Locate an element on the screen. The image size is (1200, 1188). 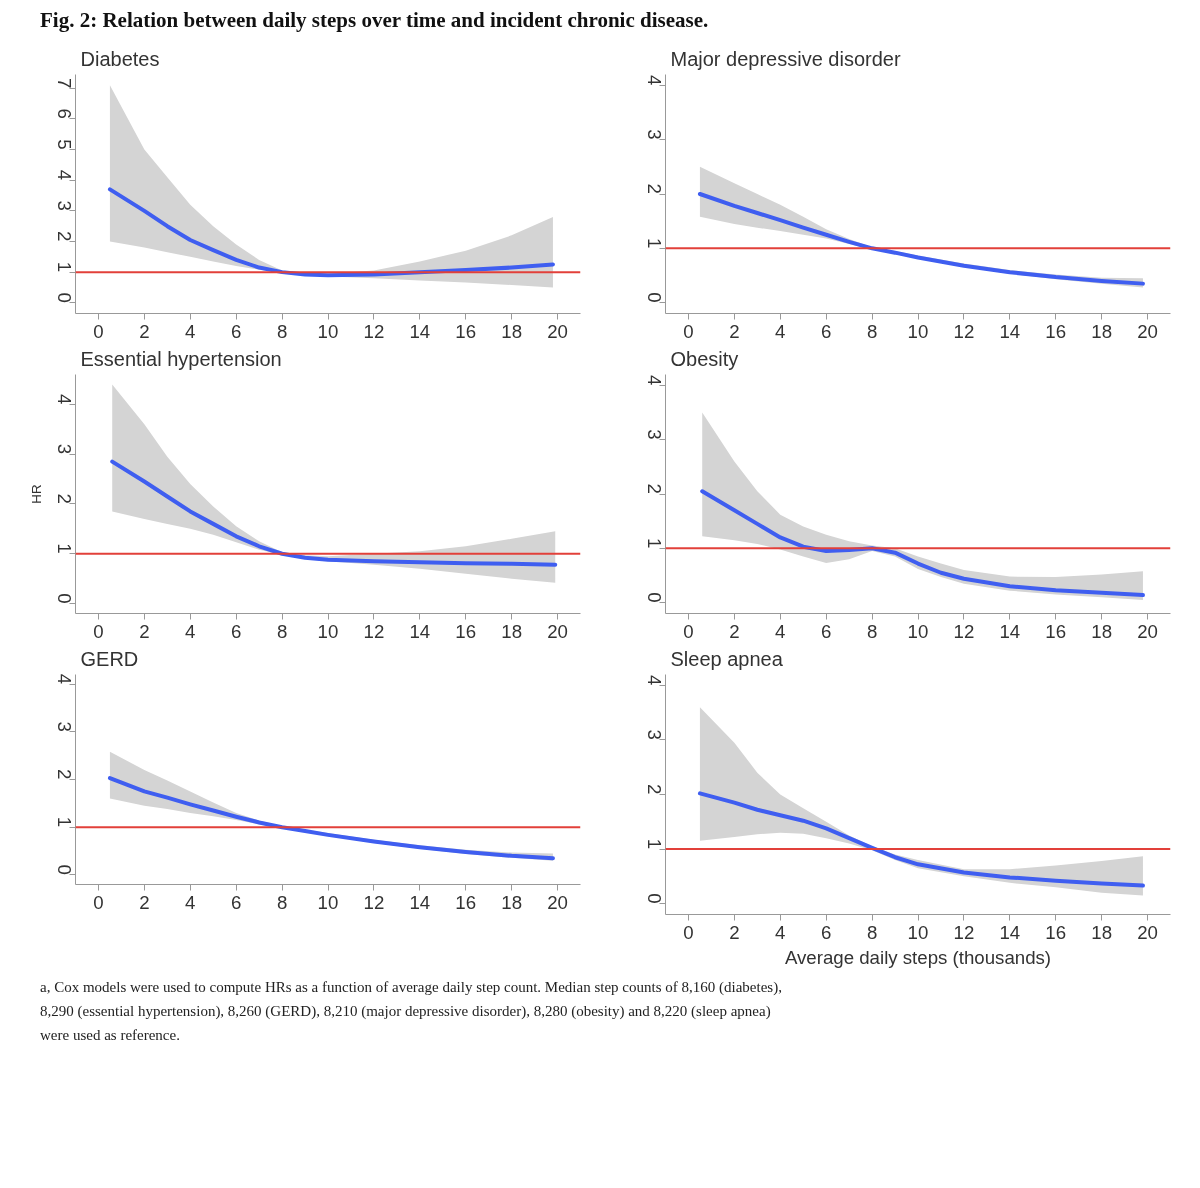
caption: Fig. 2: Relation between daily steps over time and incident chronic disease. is located at coordinates (374, 20).